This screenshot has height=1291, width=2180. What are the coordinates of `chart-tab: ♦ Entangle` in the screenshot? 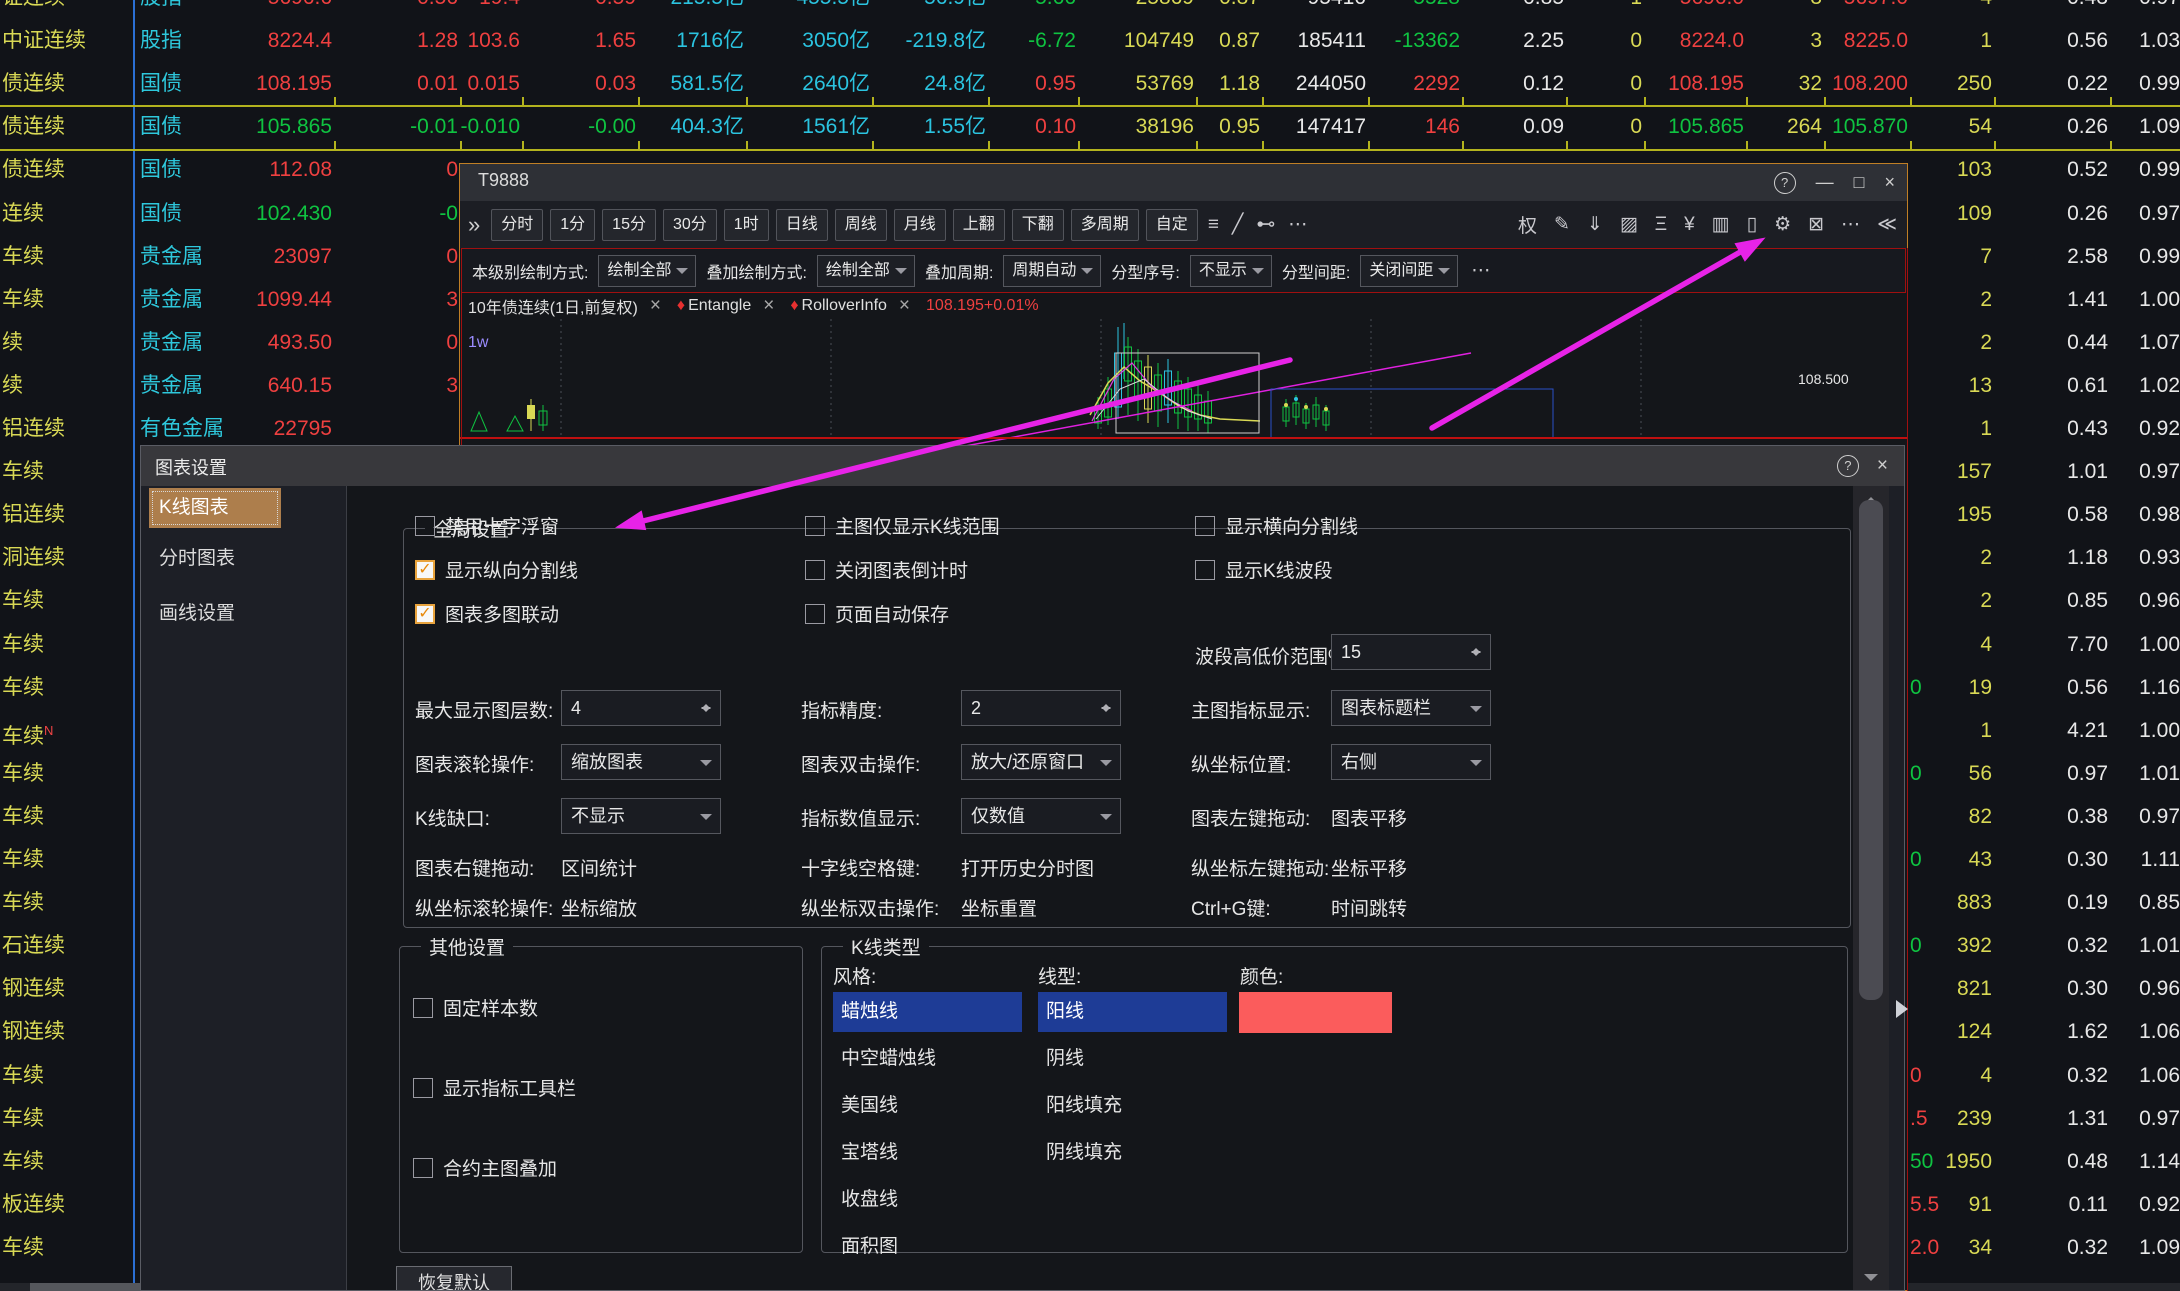 It's located at (714, 305).